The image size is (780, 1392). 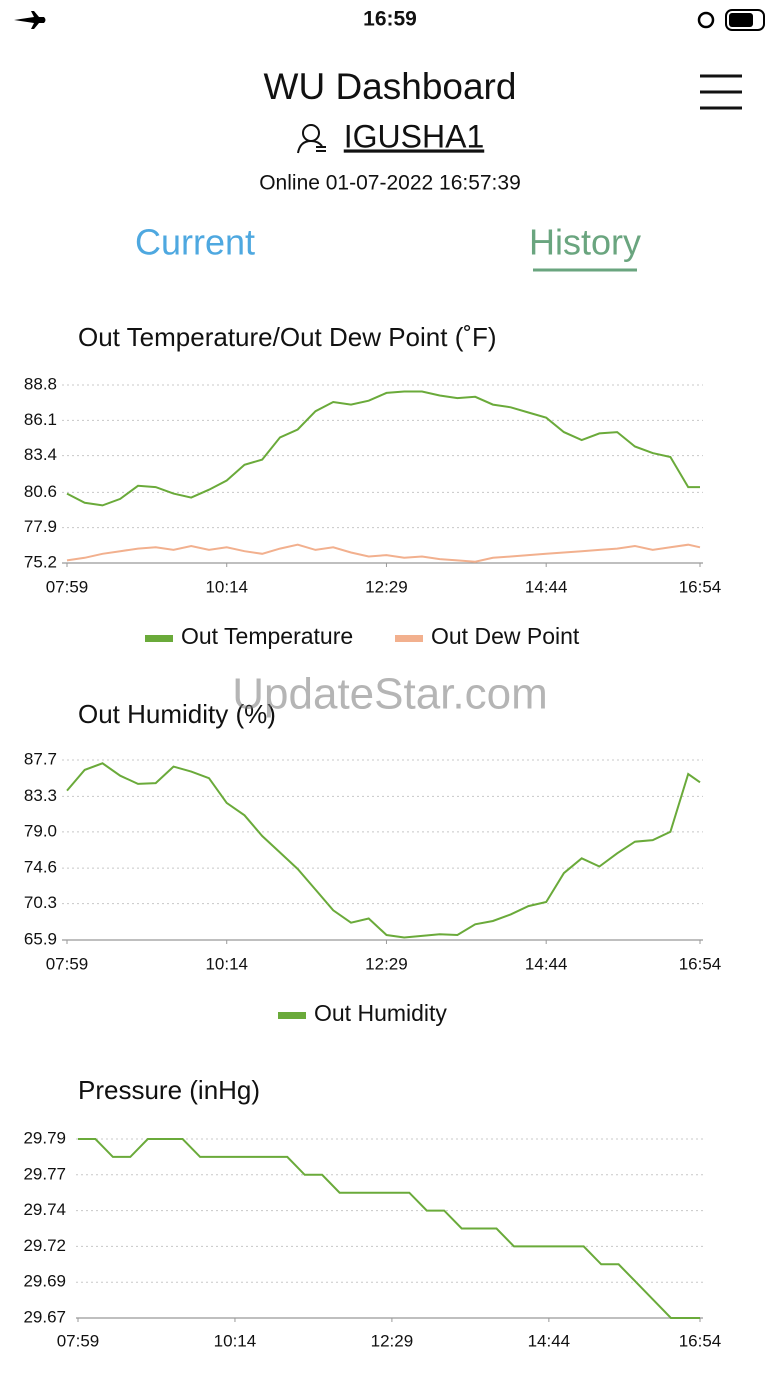 I want to click on station-link: IGUSHA1, so click(x=414, y=136).